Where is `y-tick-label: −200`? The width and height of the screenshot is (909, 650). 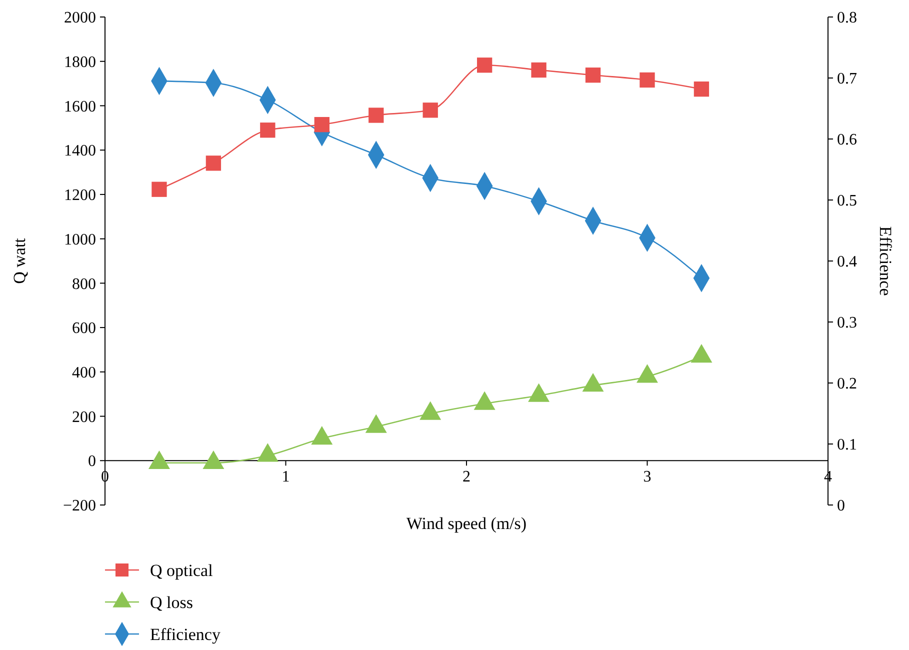 y-tick-label: −200 is located at coordinates (79, 506).